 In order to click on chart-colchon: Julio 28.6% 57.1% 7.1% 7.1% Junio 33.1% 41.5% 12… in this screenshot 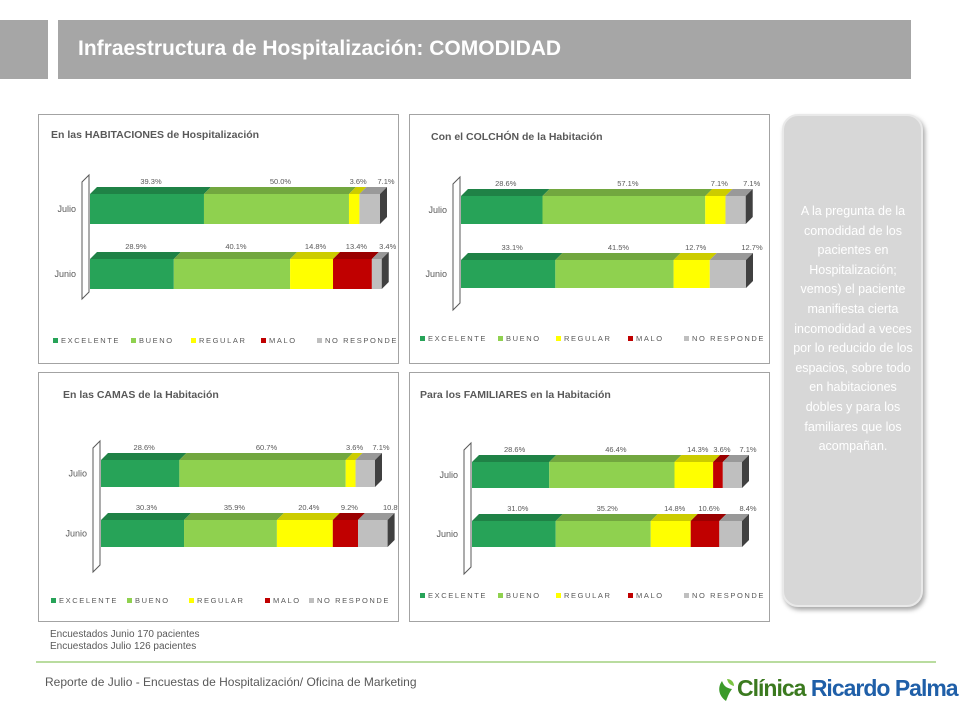, I will do `click(592, 259)`.